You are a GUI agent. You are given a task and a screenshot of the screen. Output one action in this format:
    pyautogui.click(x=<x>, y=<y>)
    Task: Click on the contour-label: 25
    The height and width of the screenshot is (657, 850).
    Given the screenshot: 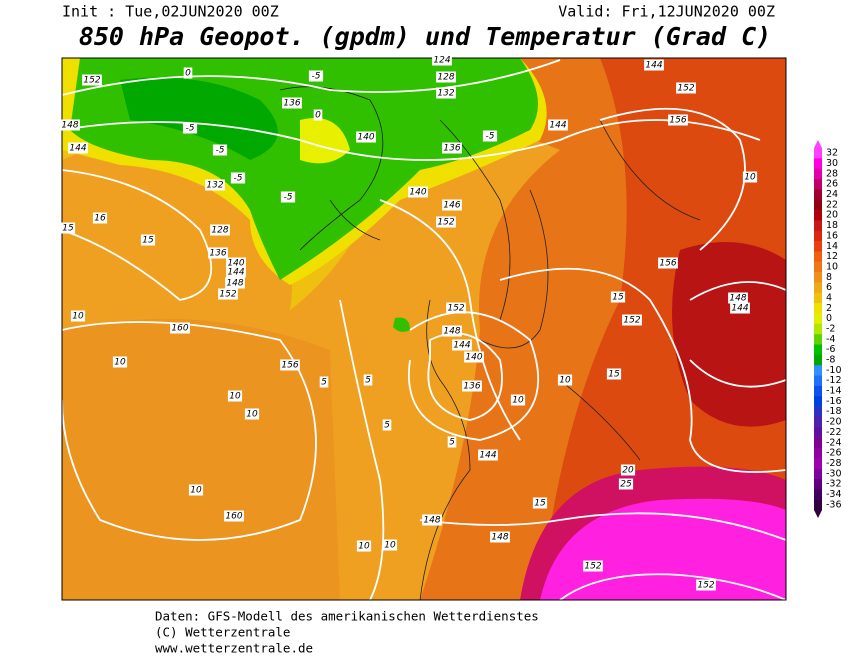 What is the action you would take?
    pyautogui.click(x=626, y=485)
    